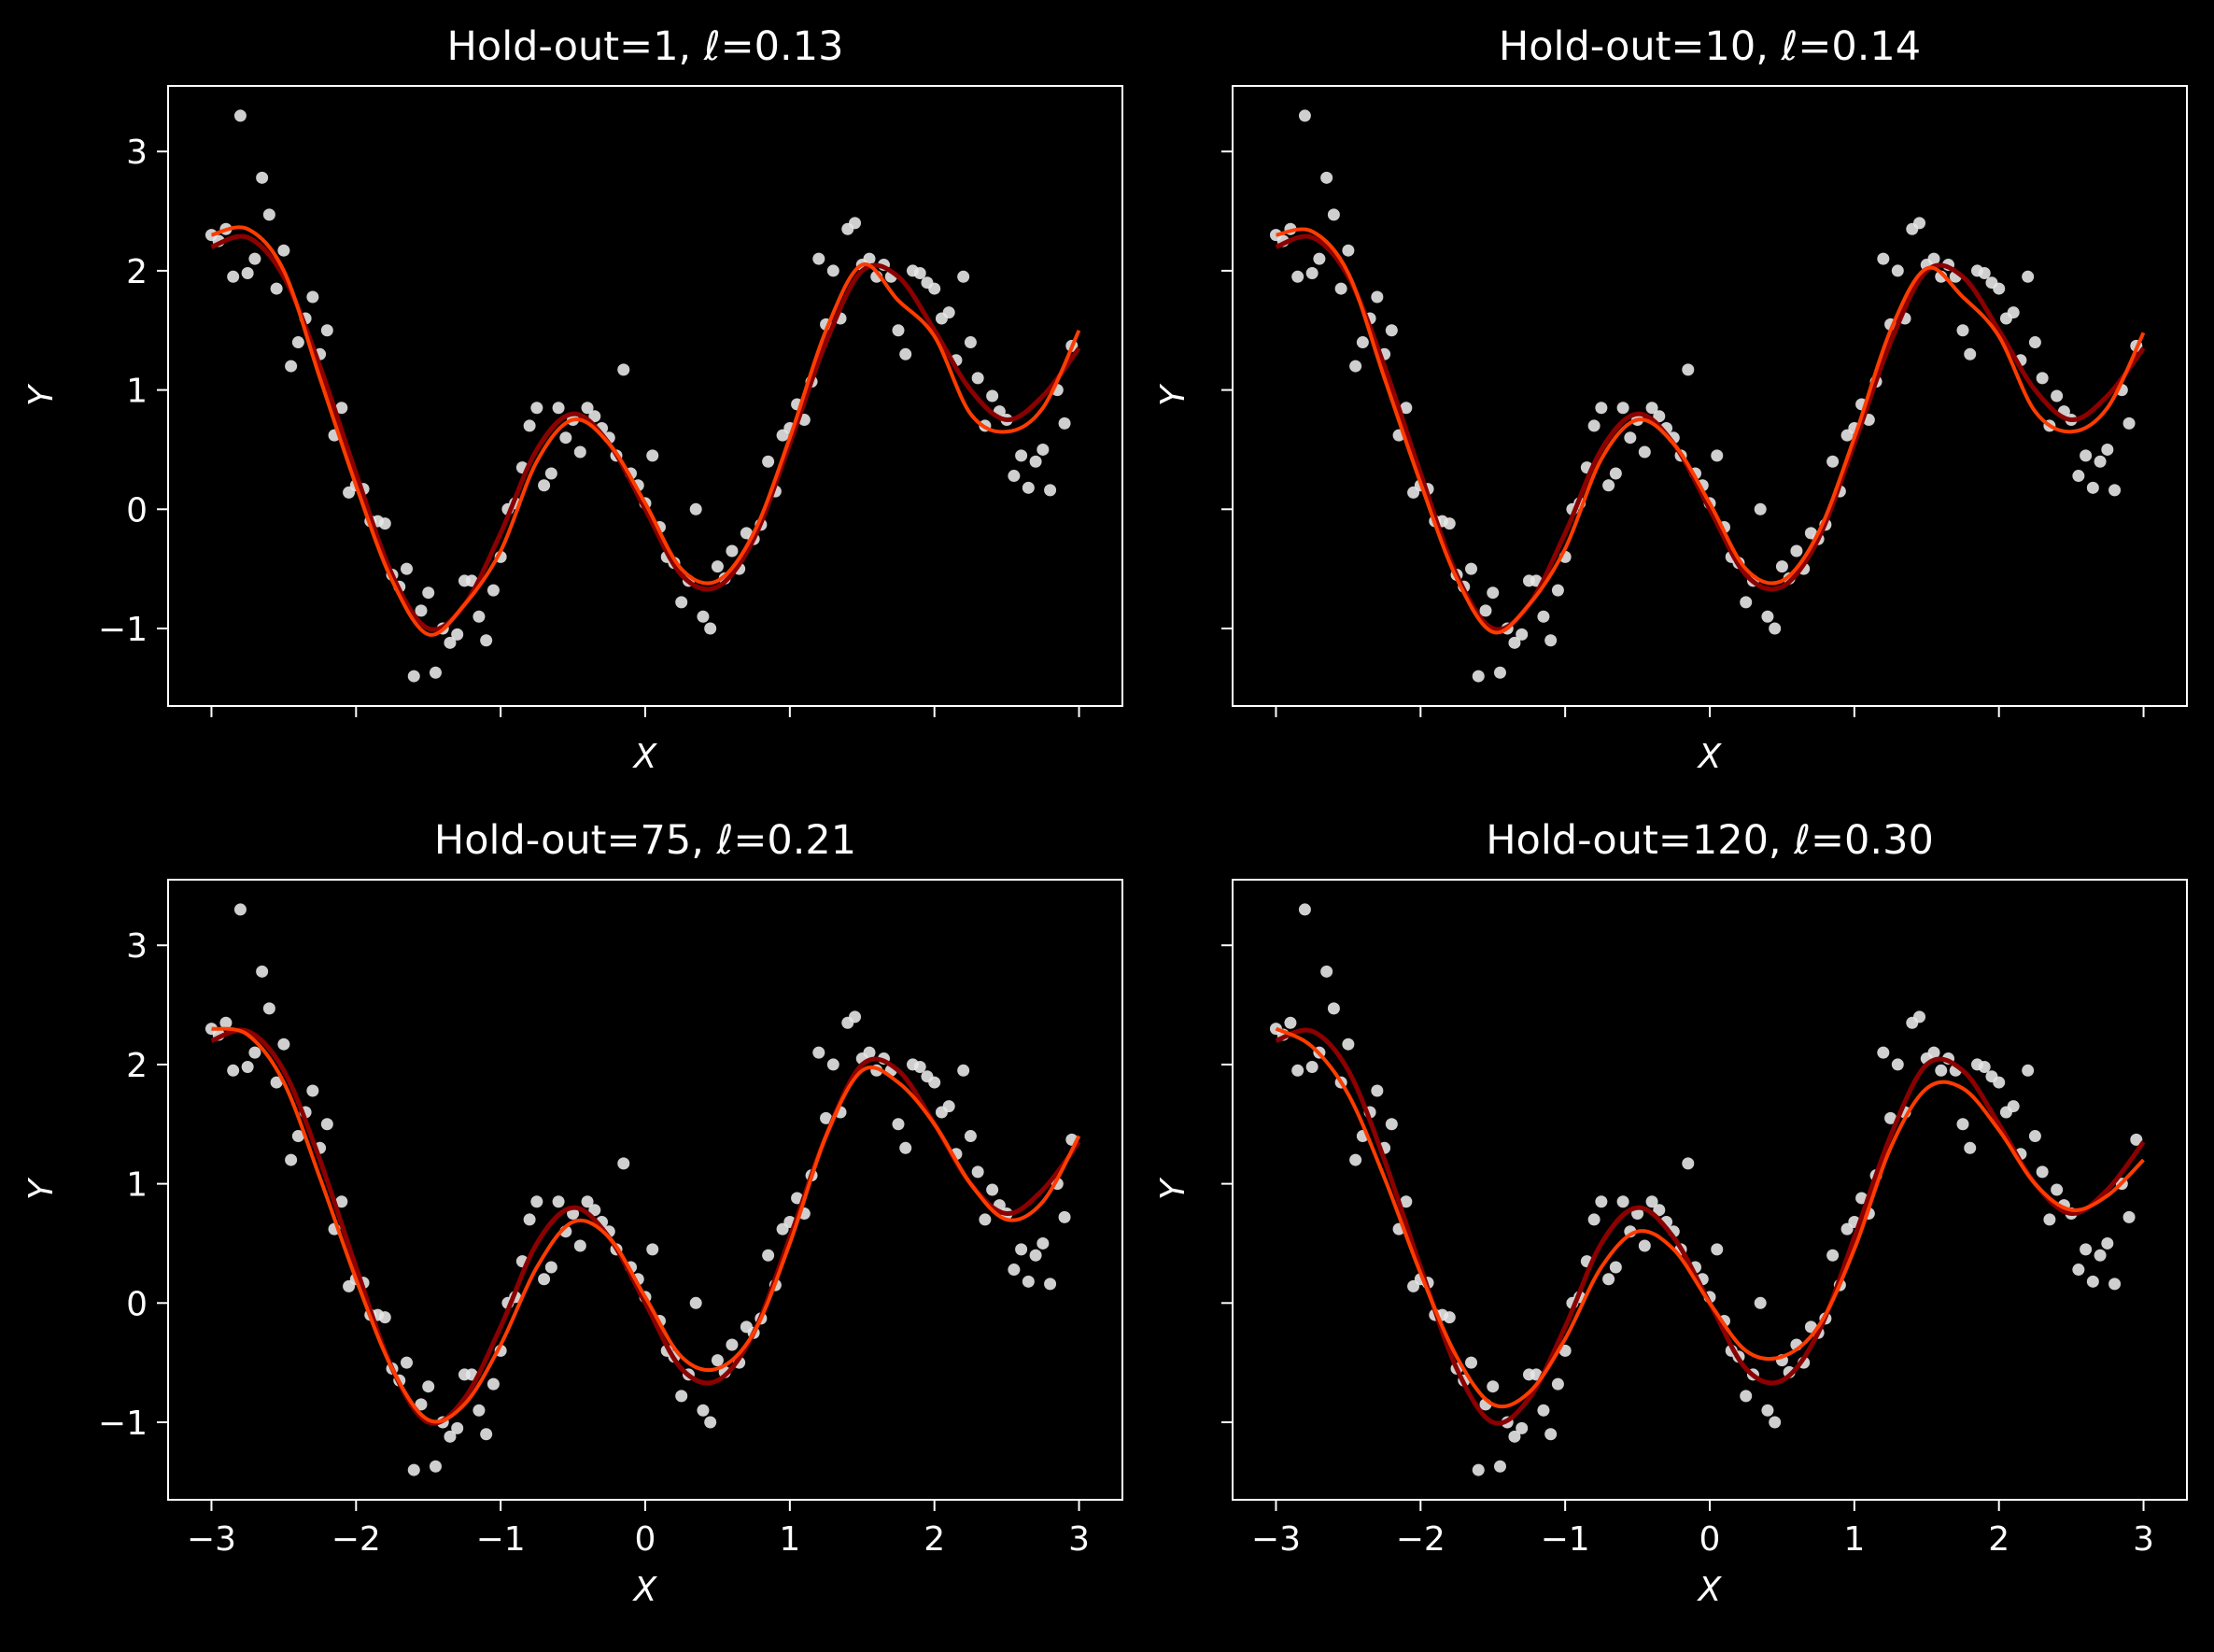  I want to click on y-tick-label: 1, so click(137, 1185).